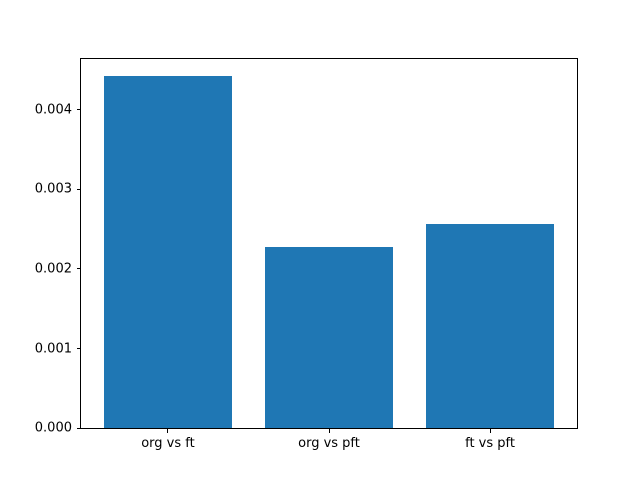 The width and height of the screenshot is (640, 480). I want to click on x-tick-label: org vs pft, so click(329, 444).